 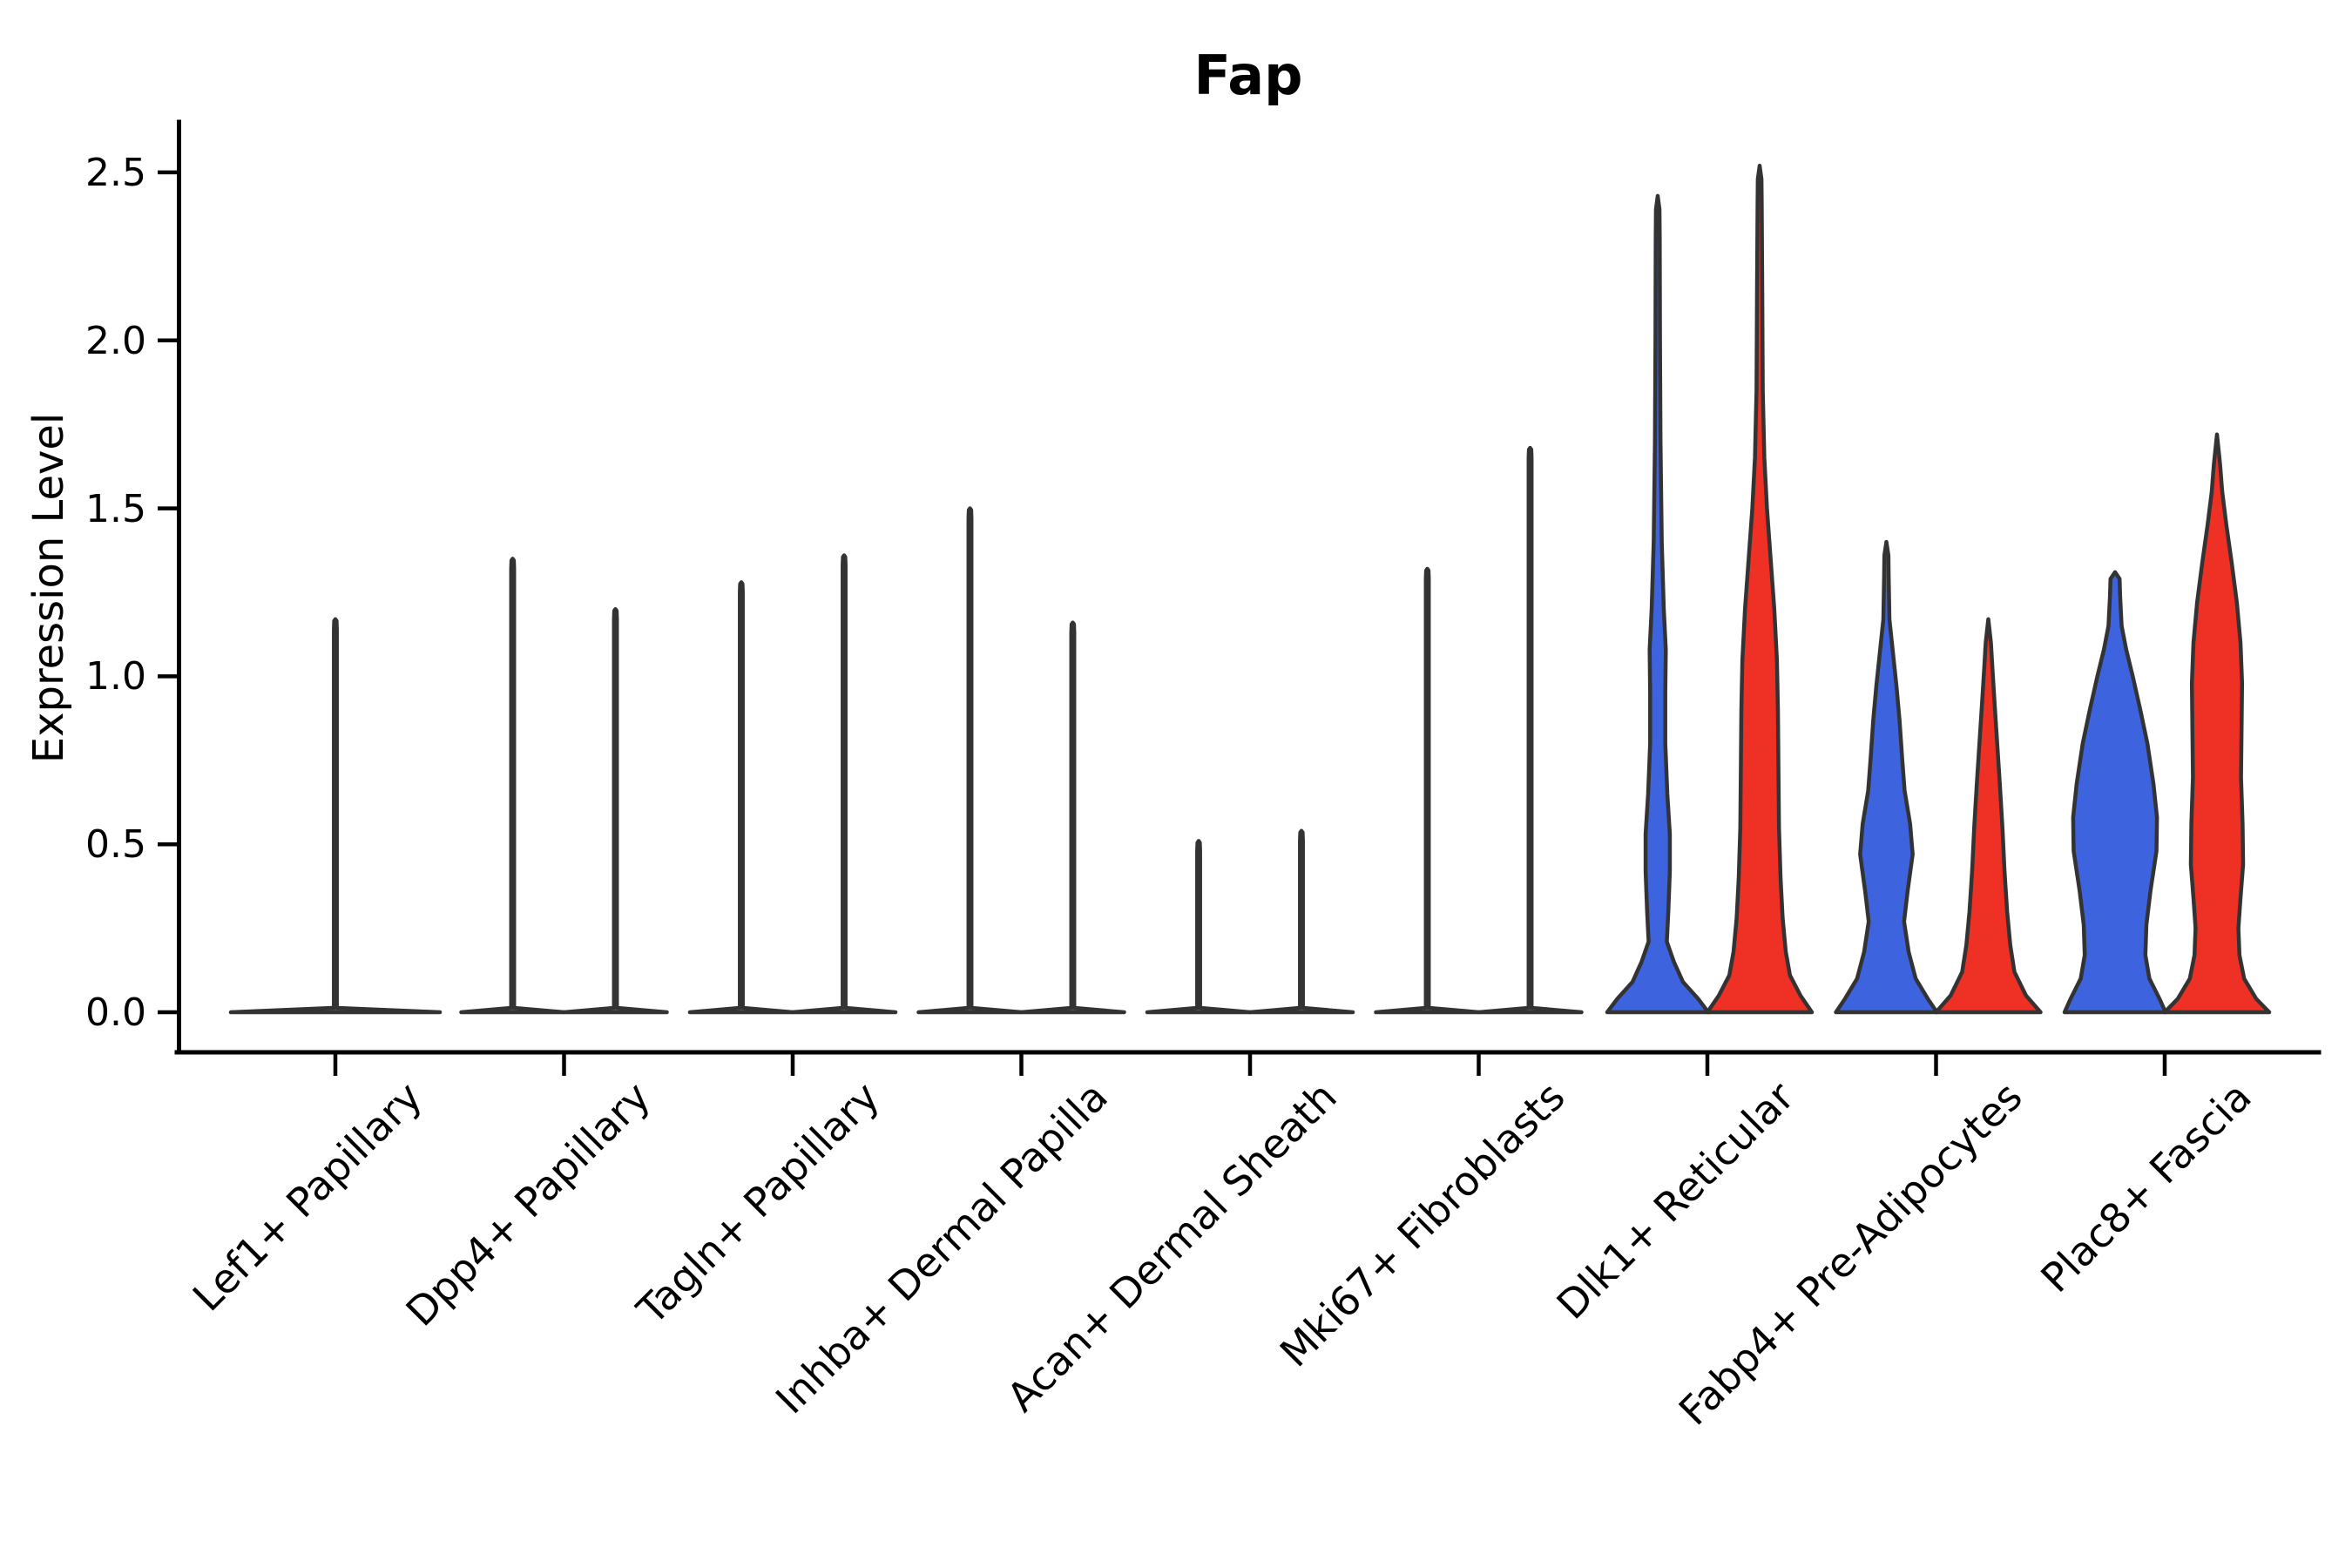 I want to click on violin-6-blue, so click(x=1428, y=790).